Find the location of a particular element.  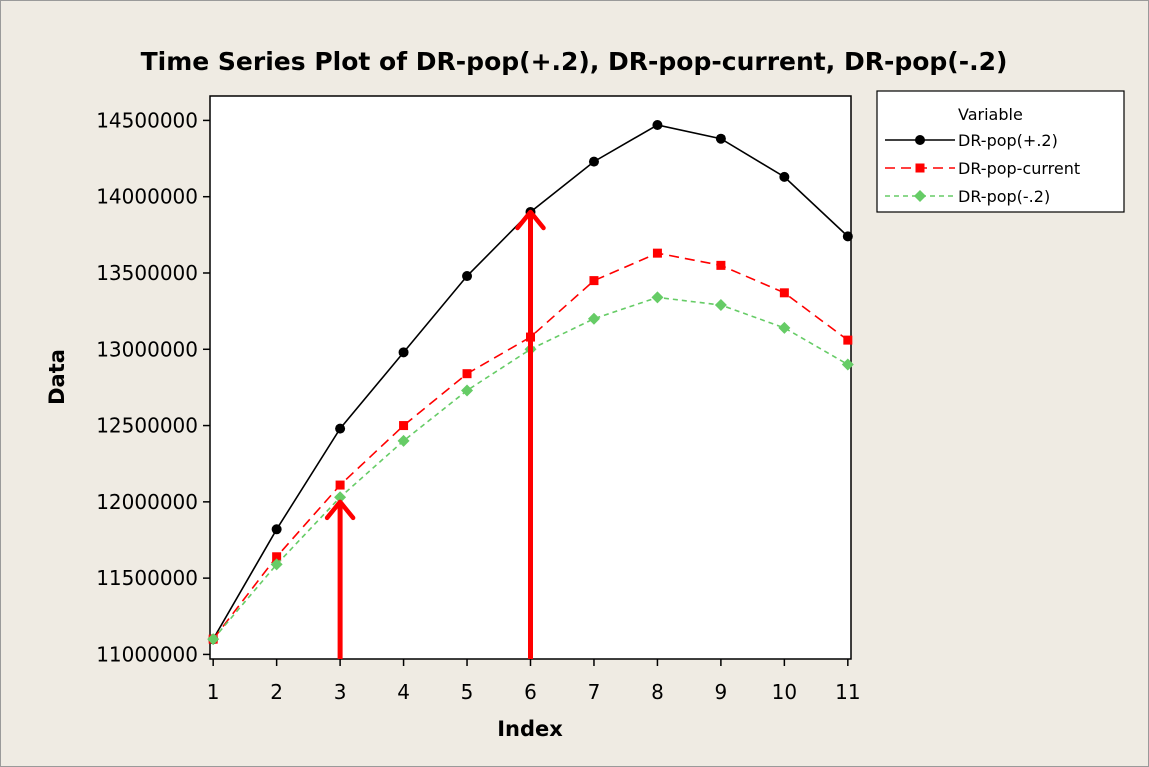

y-tick-label: 14500000 is located at coordinates (147, 120).